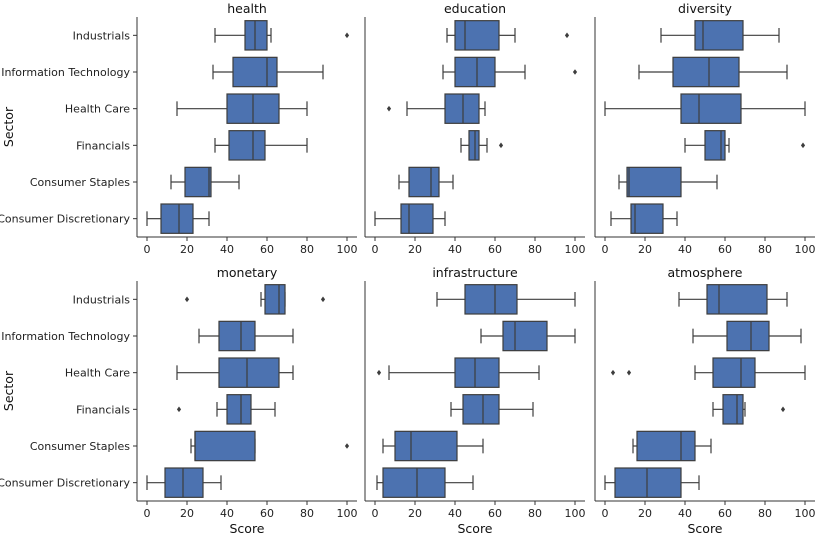  I want to click on panel-infrastructure-box-financials, so click(492, 409).